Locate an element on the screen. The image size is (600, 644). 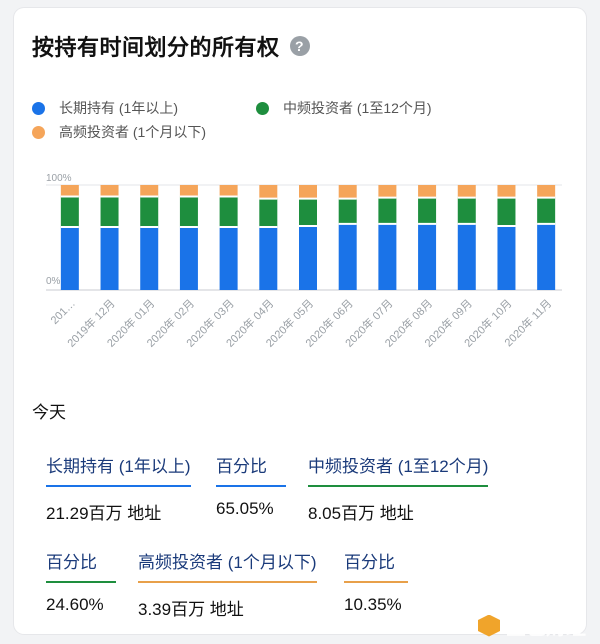
watermark: 金色财经 is located at coordinates (532, 625).